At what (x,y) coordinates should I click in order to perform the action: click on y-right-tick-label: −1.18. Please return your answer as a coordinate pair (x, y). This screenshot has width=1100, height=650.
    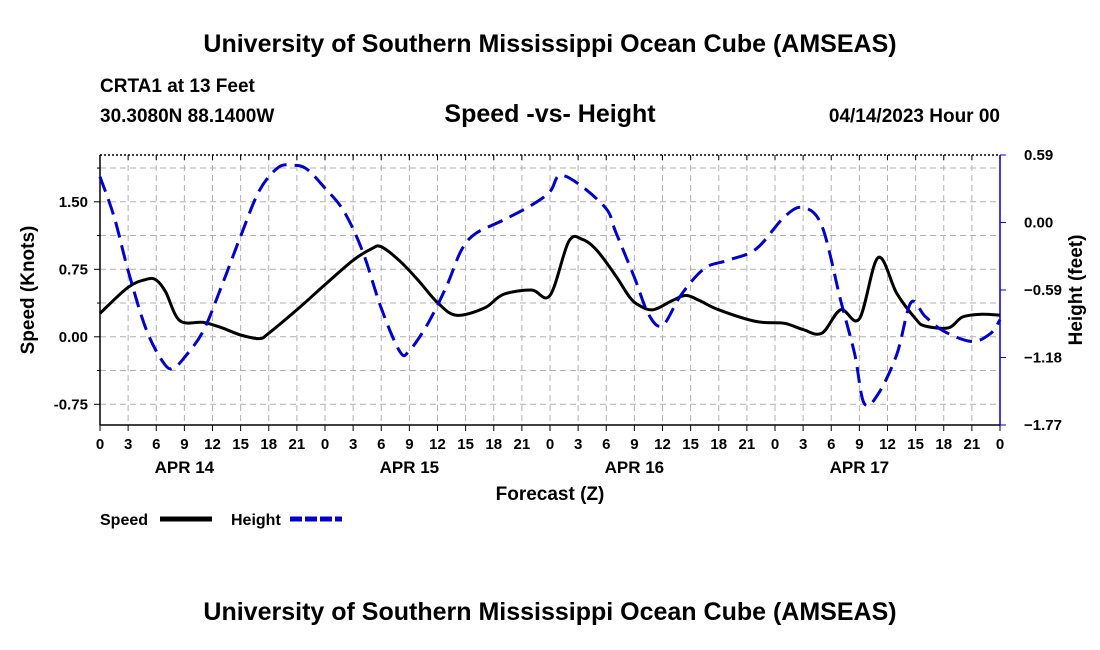
    Looking at the image, I should click on (1043, 358).